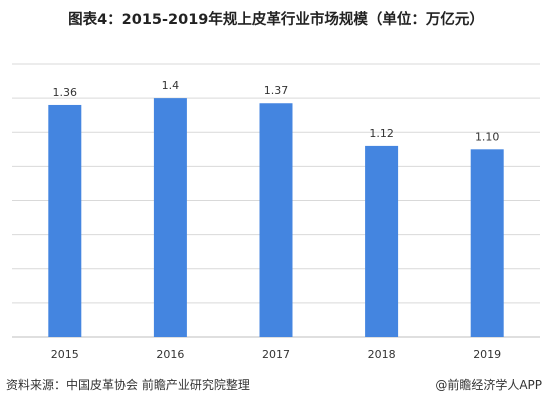 This screenshot has height=406, width=552. Describe the element at coordinates (65, 354) in the screenshot. I see `x-tick-label-2015: 2015` at that location.